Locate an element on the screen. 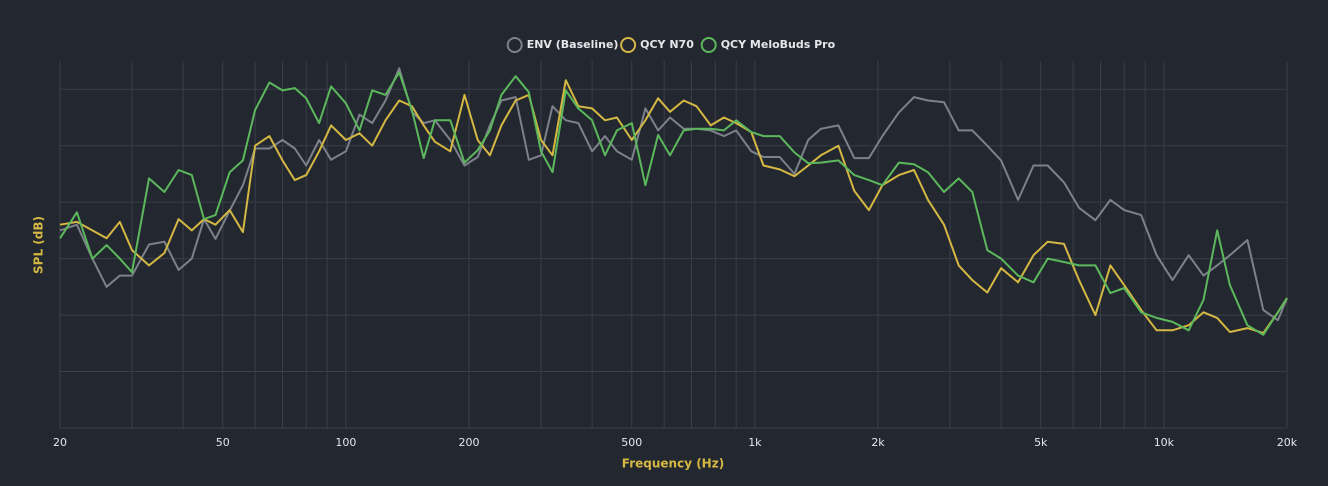 This screenshot has height=486, width=1328. x-tick-label: 10k is located at coordinates (1164, 442).